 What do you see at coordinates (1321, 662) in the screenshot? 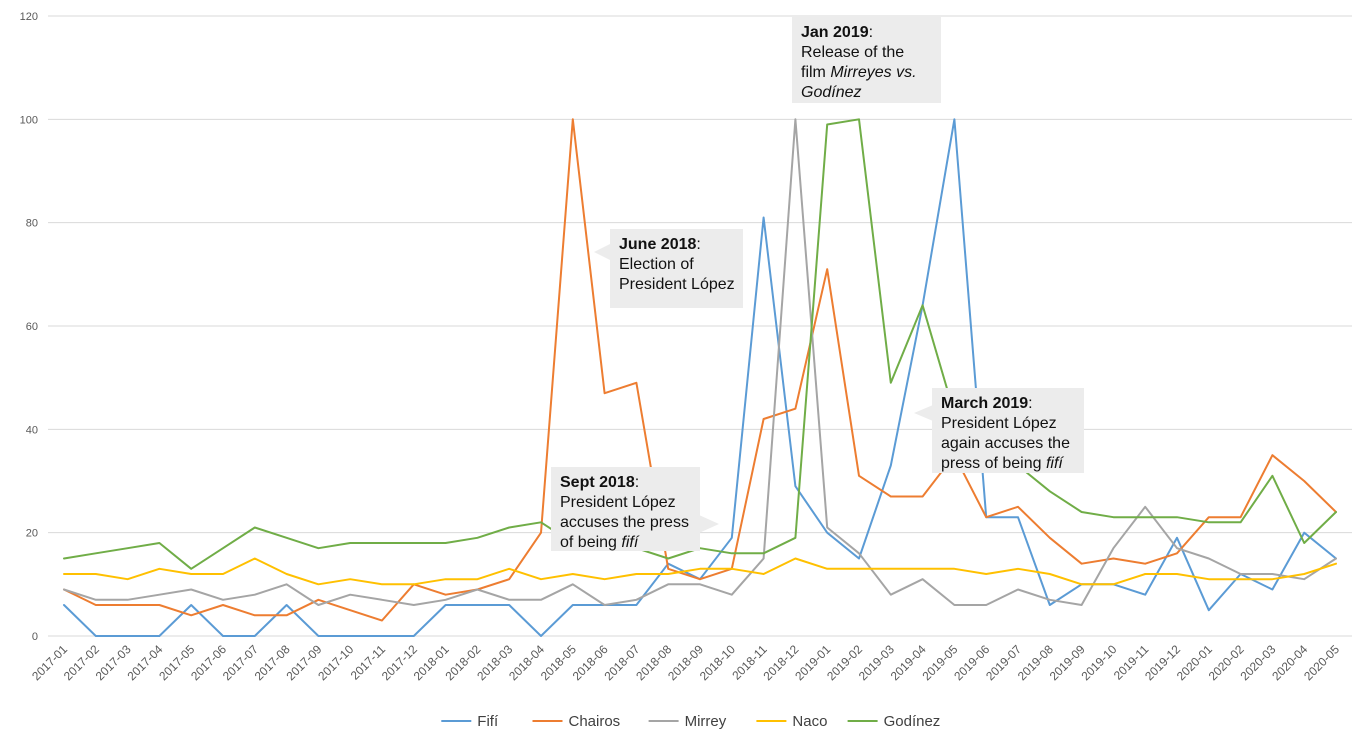
I see `x-tick-label: 2020-05` at bounding box center [1321, 662].